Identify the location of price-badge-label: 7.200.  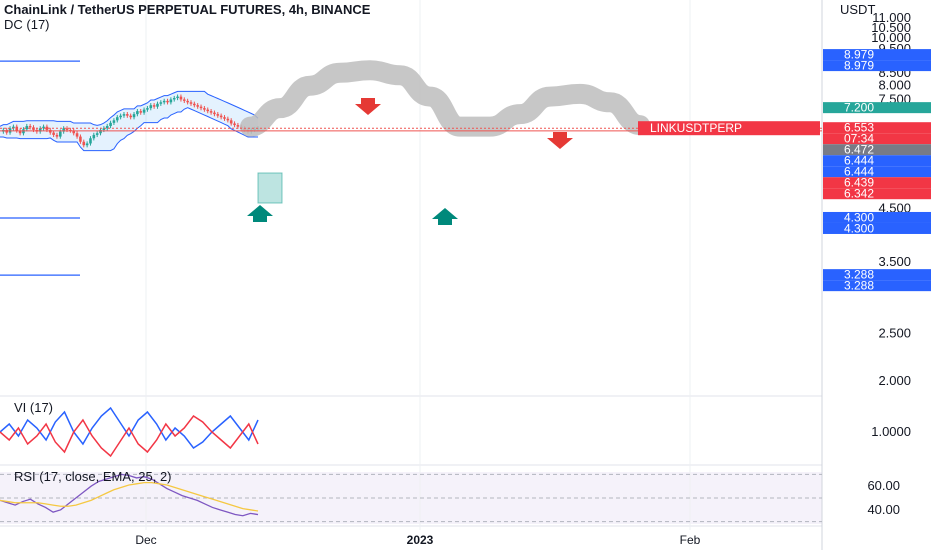
(859, 108).